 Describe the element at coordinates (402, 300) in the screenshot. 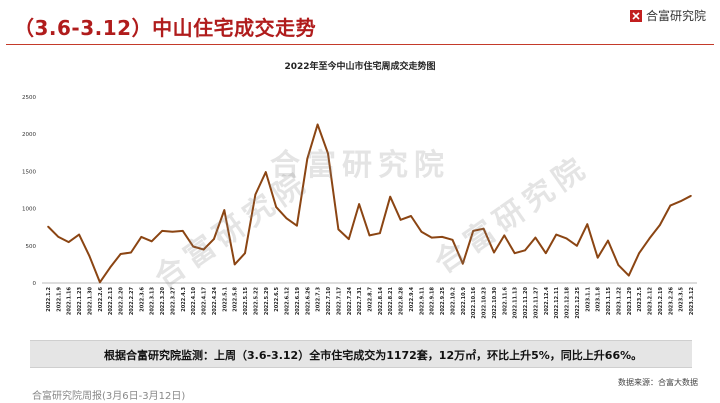

I see `x-tick-label: 2022.8.28` at that location.